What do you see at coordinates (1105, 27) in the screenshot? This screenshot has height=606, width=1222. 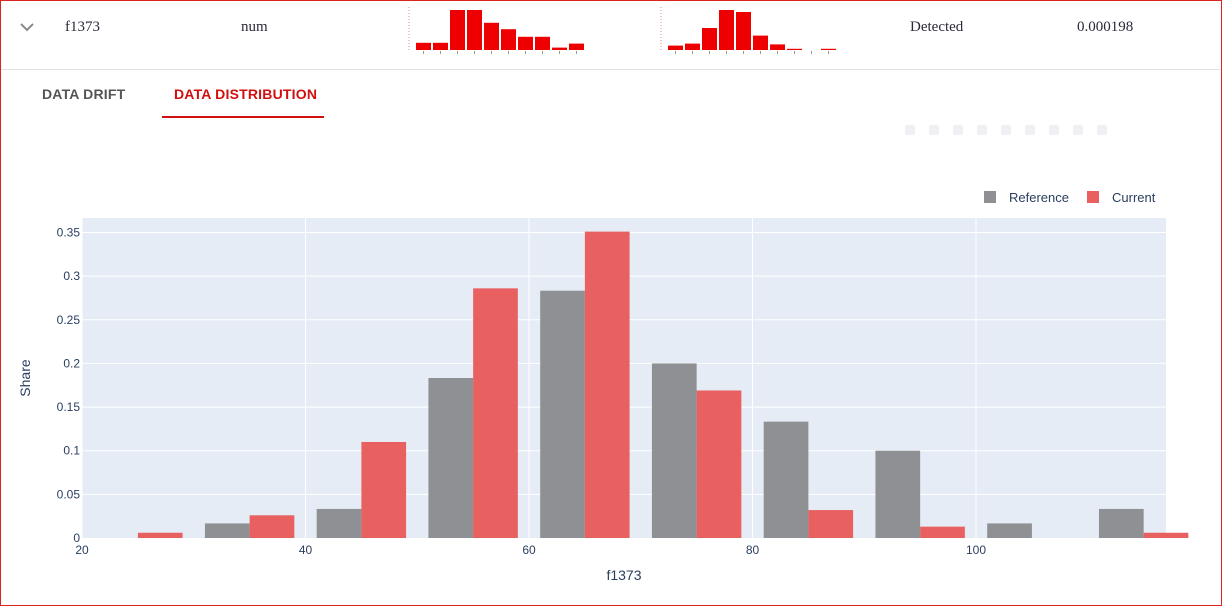 I see `p-value: 0.000198` at bounding box center [1105, 27].